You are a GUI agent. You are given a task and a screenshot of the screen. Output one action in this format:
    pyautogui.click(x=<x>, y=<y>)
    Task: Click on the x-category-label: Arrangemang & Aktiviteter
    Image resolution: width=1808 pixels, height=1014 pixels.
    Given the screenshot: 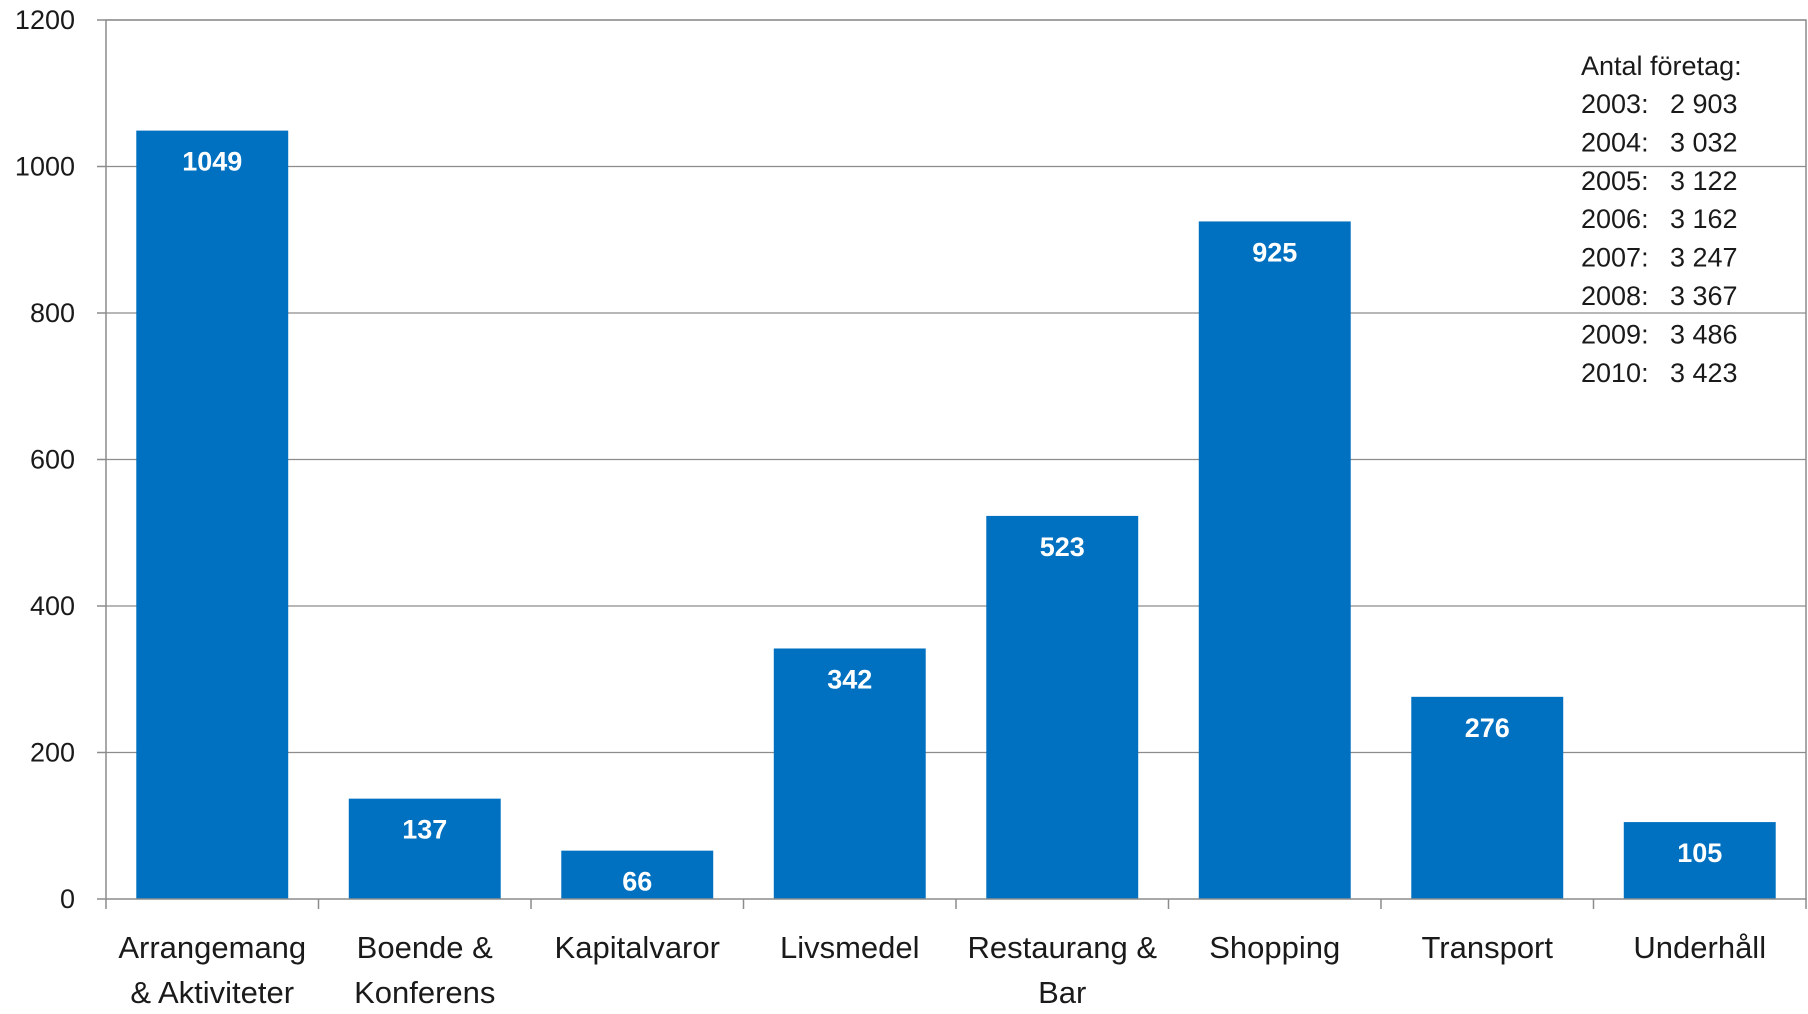 What is the action you would take?
    pyautogui.click(x=212, y=969)
    